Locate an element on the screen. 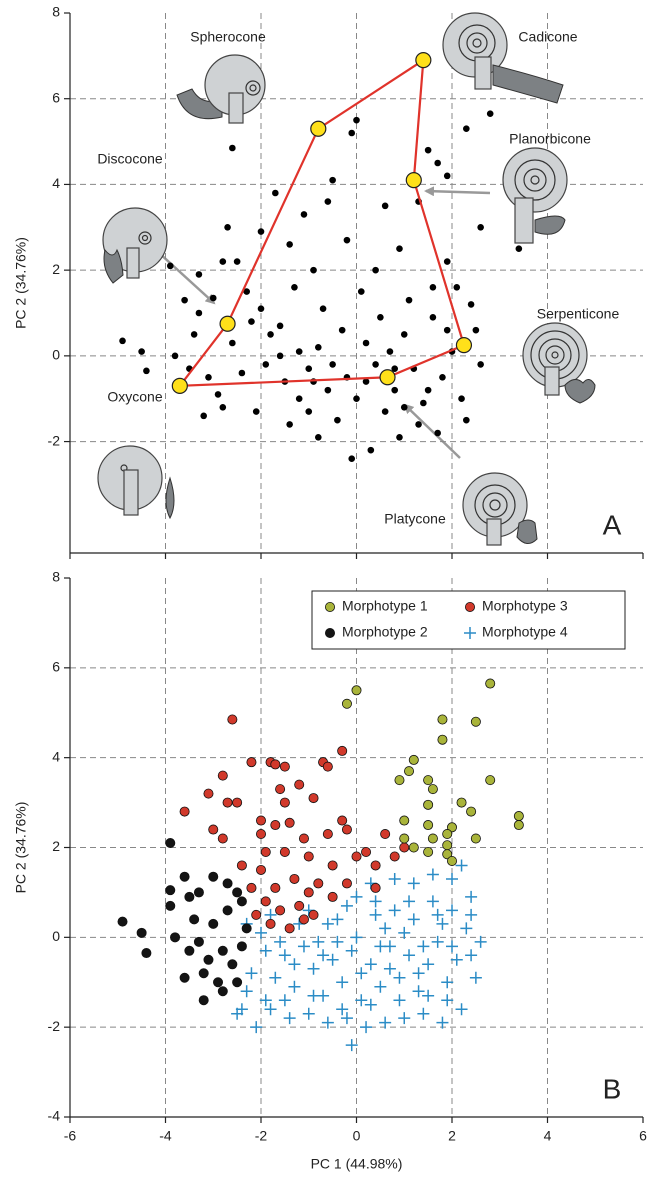 Image resolution: width=658 pixels, height=1191 pixels. y-tick-label: 2 is located at coordinates (56, 269).